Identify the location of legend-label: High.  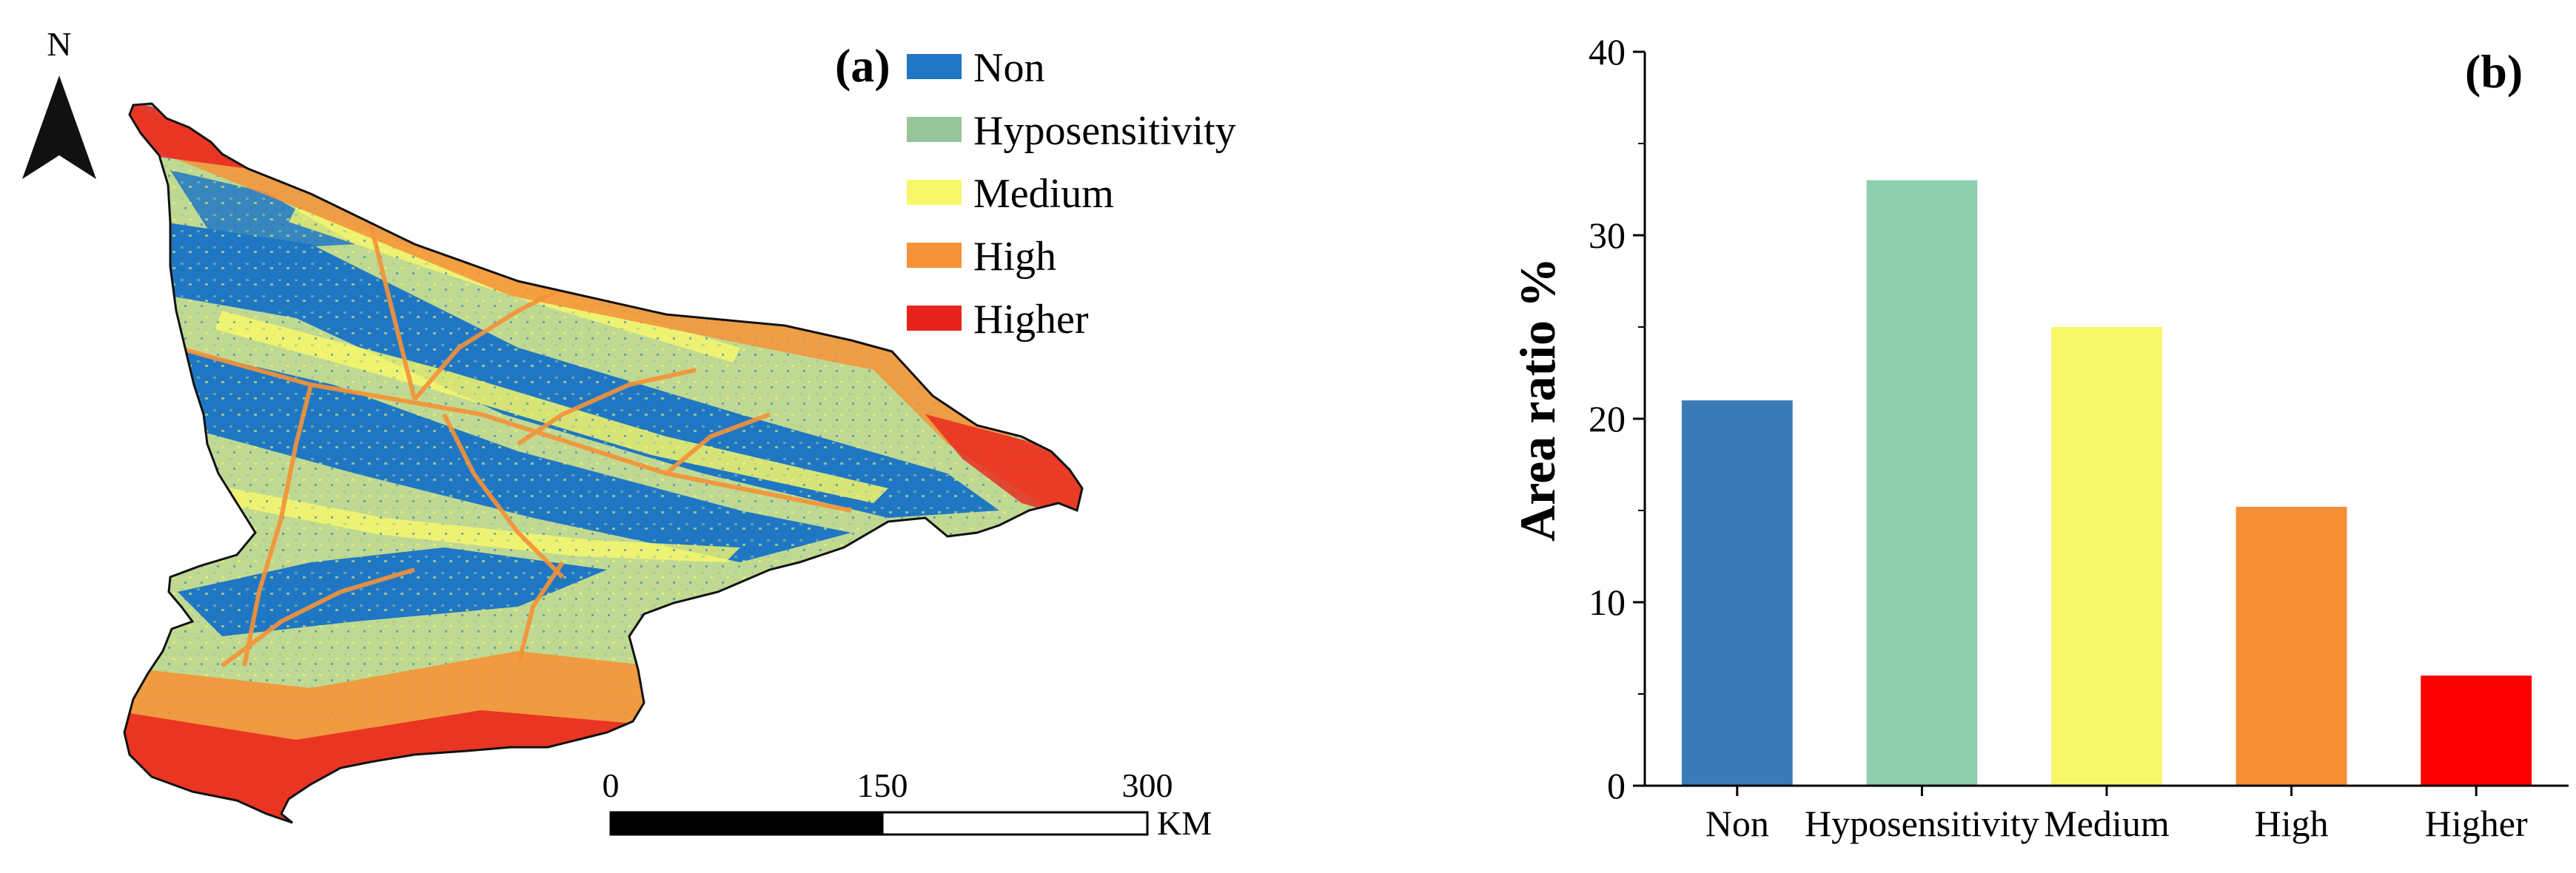
(1014, 257).